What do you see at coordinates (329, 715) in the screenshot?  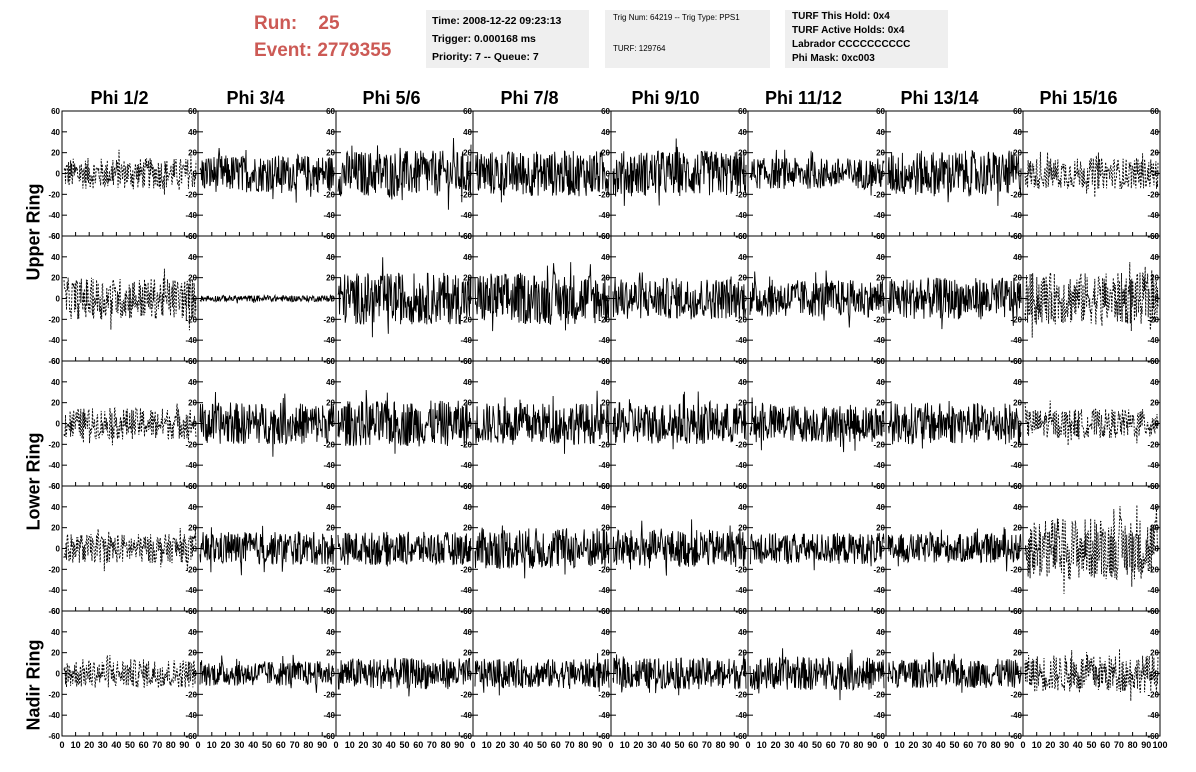 I see `y-tick-label-r4c1: -40` at bounding box center [329, 715].